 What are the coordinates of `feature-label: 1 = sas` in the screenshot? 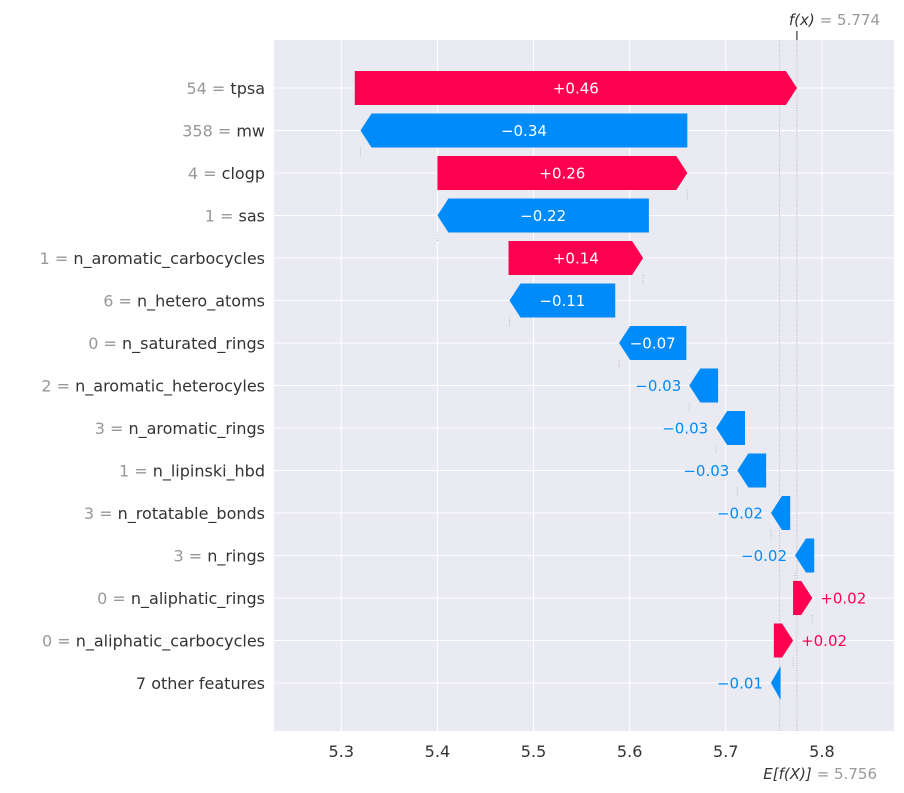 It's located at (235, 216).